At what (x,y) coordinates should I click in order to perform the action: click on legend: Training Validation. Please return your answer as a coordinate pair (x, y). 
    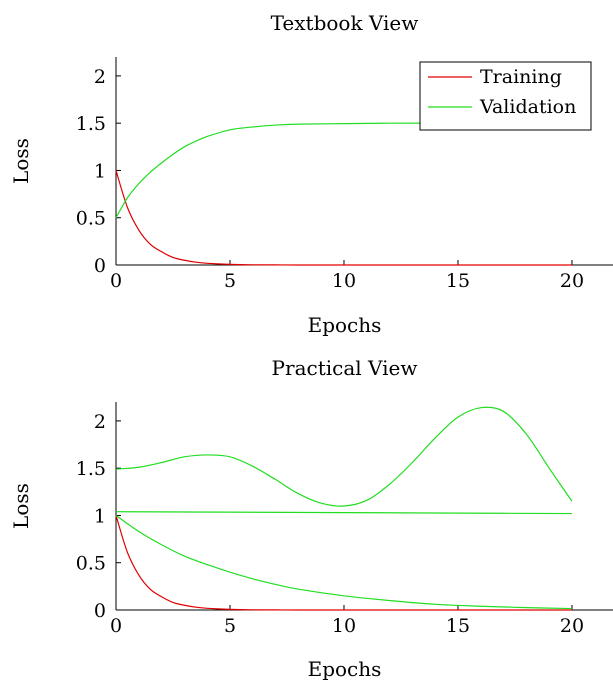
    Looking at the image, I should click on (505, 96).